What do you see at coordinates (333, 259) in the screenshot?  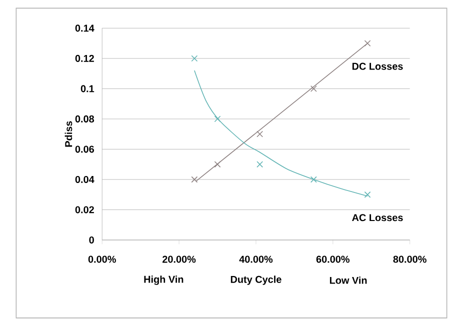 I see `x-tick-label: 60.00%` at bounding box center [333, 259].